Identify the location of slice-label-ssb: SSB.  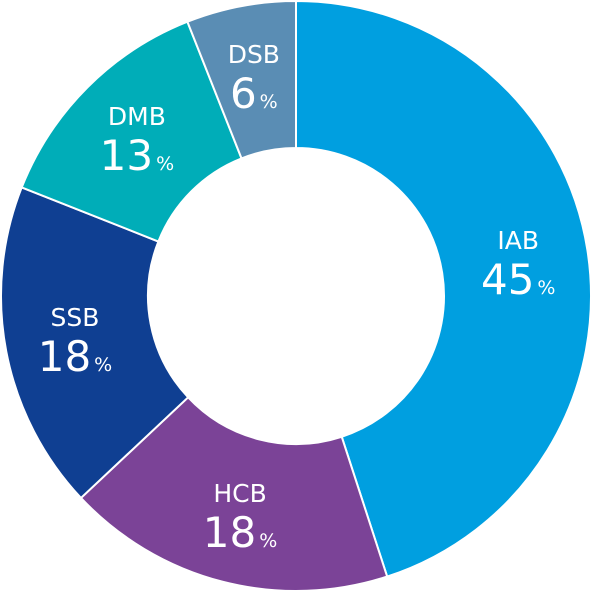
(75, 317).